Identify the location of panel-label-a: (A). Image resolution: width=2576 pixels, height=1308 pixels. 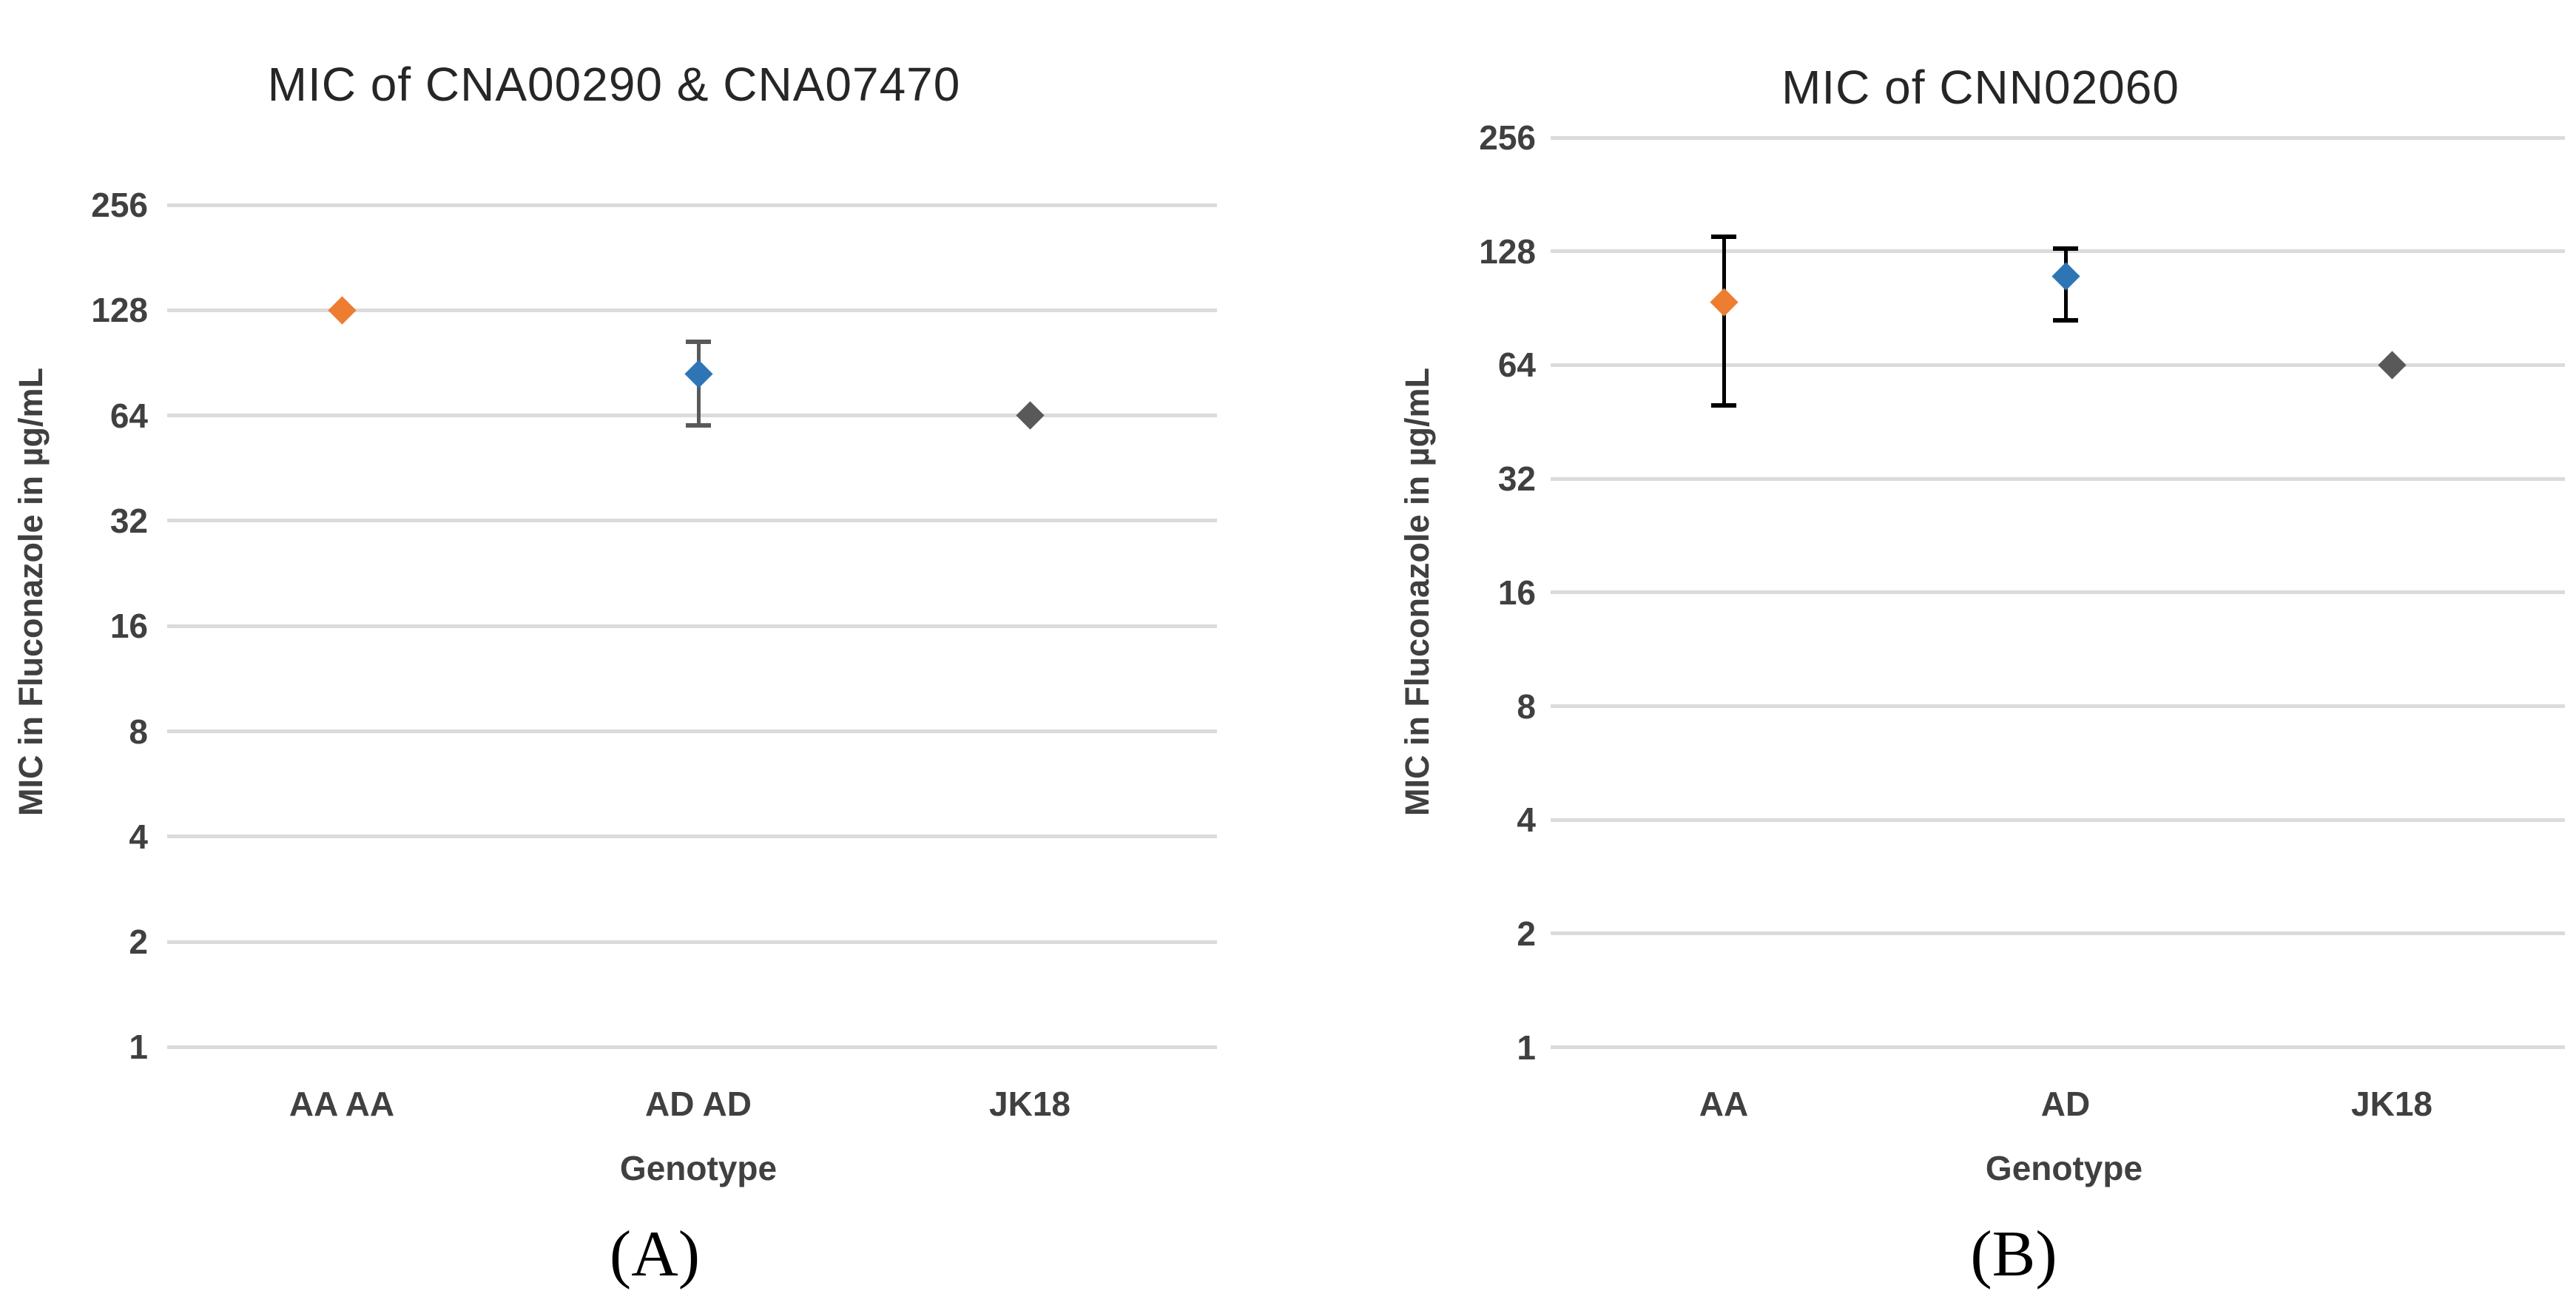
(655, 1254).